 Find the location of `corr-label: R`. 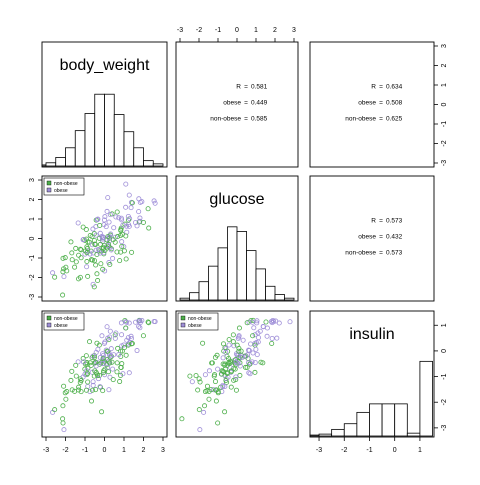

corr-label: R is located at coordinates (238, 87).